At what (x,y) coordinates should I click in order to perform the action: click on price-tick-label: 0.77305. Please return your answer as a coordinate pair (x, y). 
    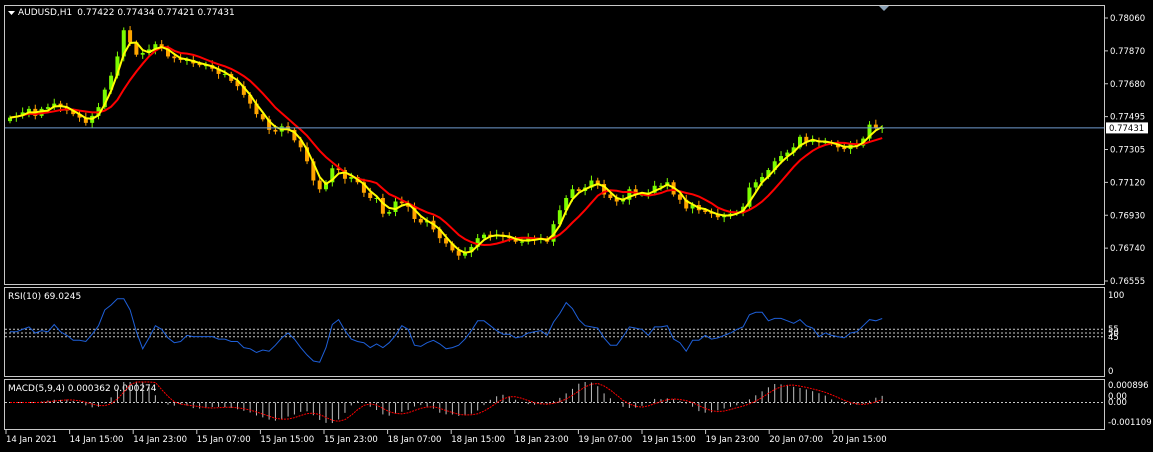
    Looking at the image, I should click on (1127, 151).